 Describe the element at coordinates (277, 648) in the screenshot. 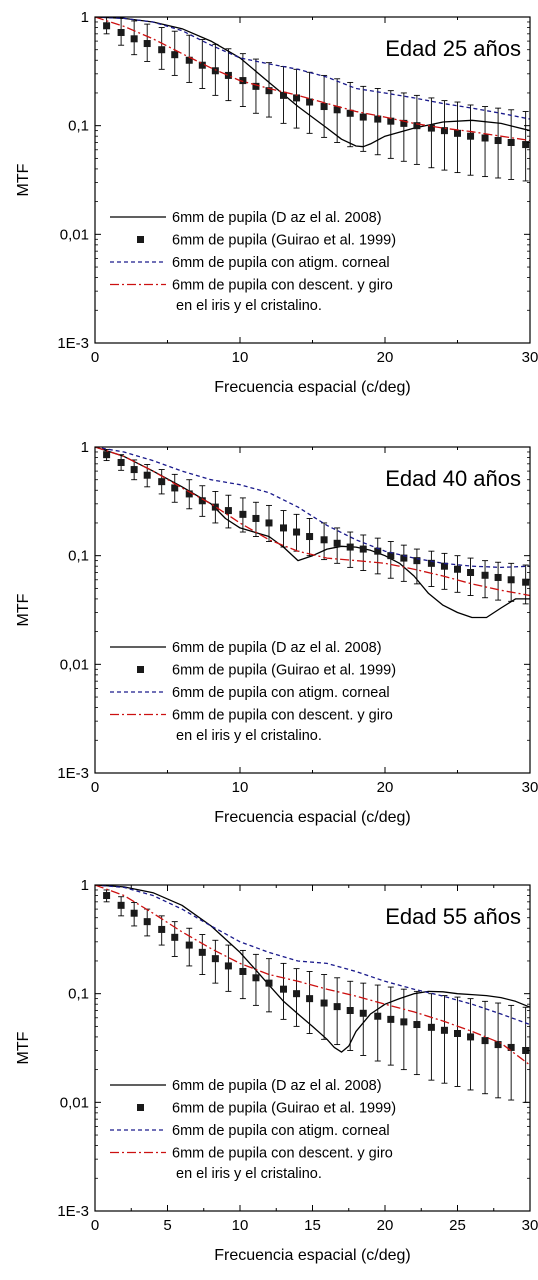

I see `legend-label: 6mm de pupila (D az el al. 2008)` at that location.